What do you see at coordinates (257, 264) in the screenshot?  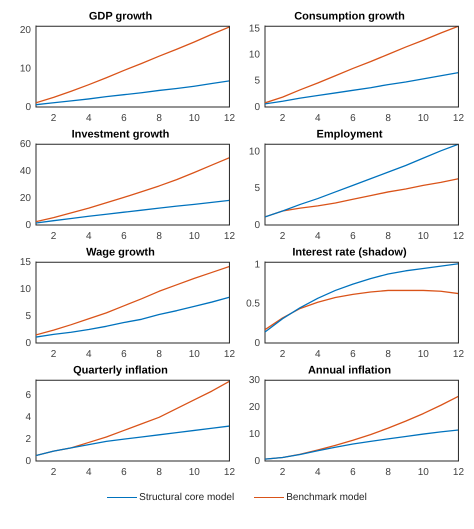 I see `y-tick-label: 1` at bounding box center [257, 264].